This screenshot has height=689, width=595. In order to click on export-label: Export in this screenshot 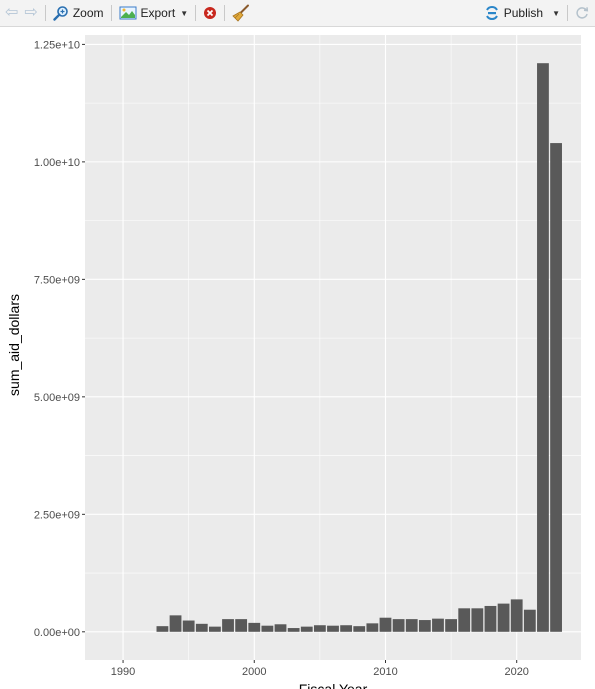, I will do `click(158, 13)`.